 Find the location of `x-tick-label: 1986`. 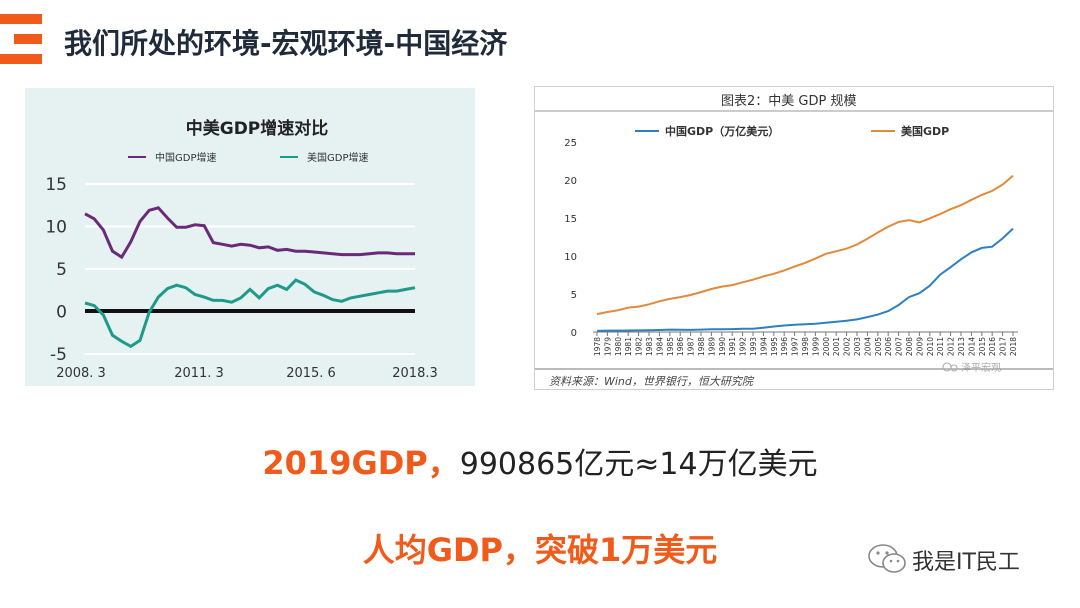

x-tick-label: 1986 is located at coordinates (680, 346).